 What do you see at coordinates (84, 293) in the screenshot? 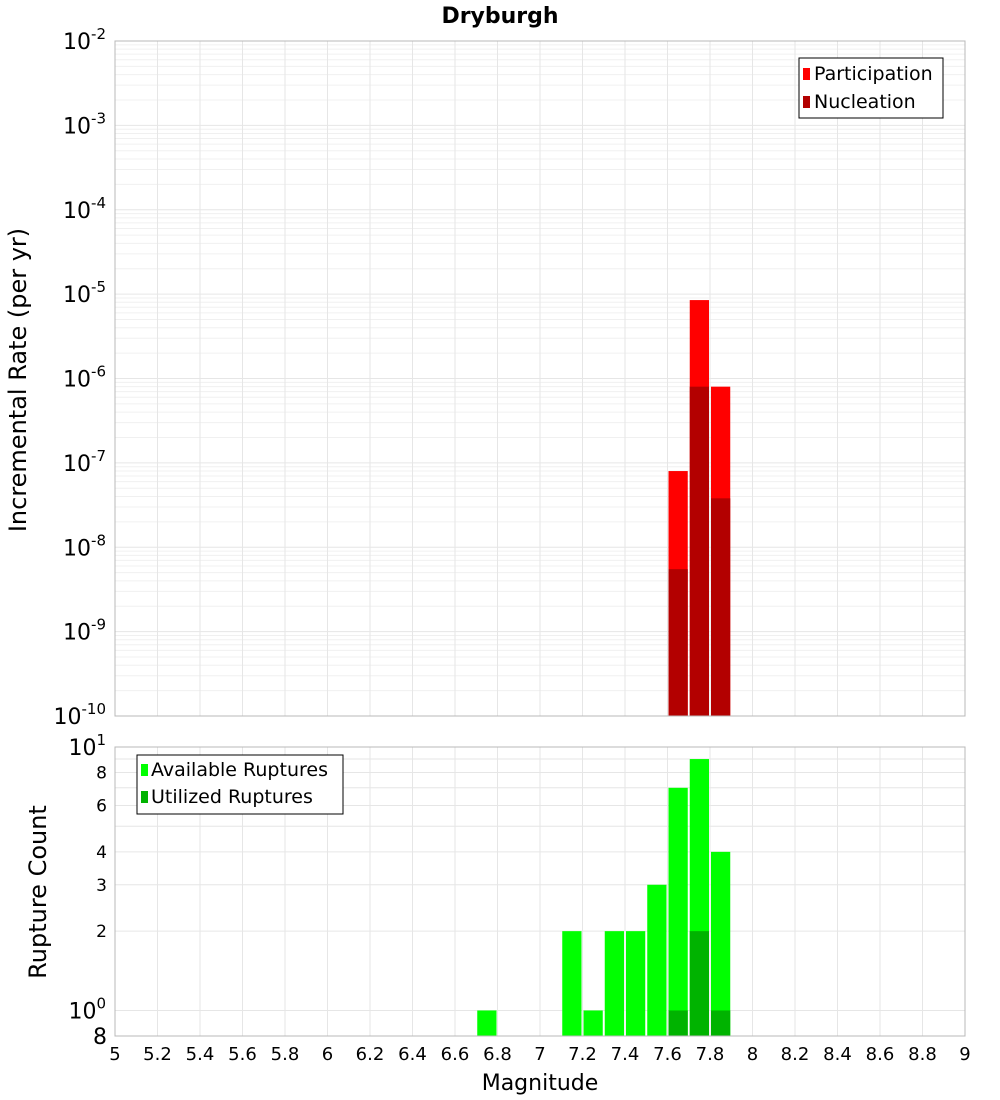
I see `y-tick-label: 10⁻⁵` at bounding box center [84, 293].